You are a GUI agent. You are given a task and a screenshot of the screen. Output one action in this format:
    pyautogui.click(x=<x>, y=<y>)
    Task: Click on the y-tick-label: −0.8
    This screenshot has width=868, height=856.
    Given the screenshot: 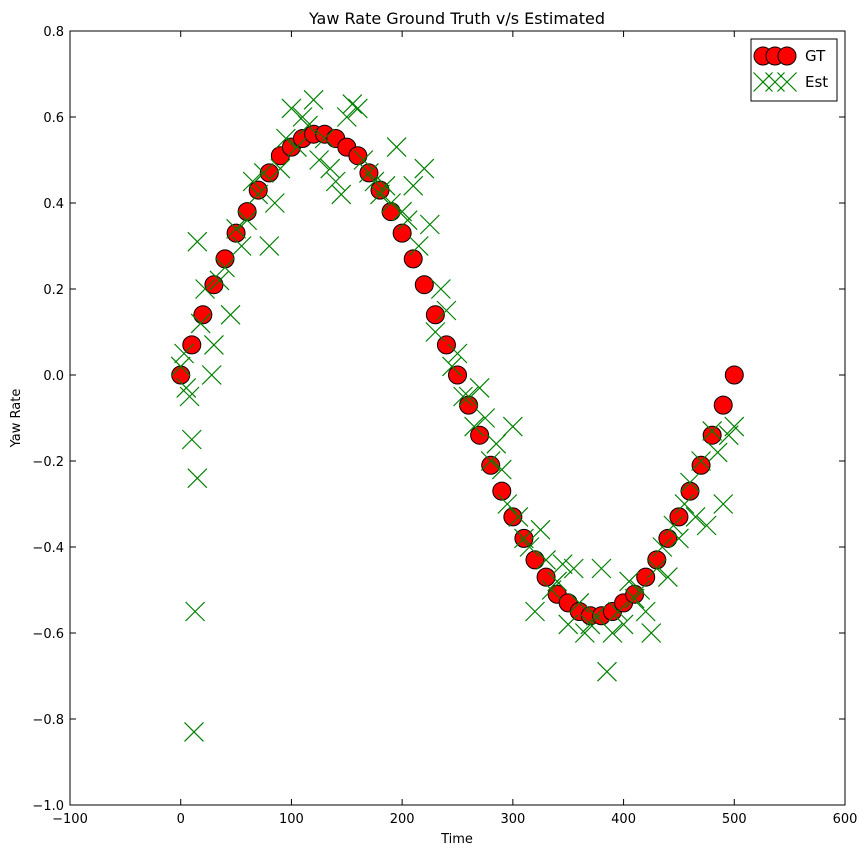 What is the action you would take?
    pyautogui.click(x=48, y=720)
    